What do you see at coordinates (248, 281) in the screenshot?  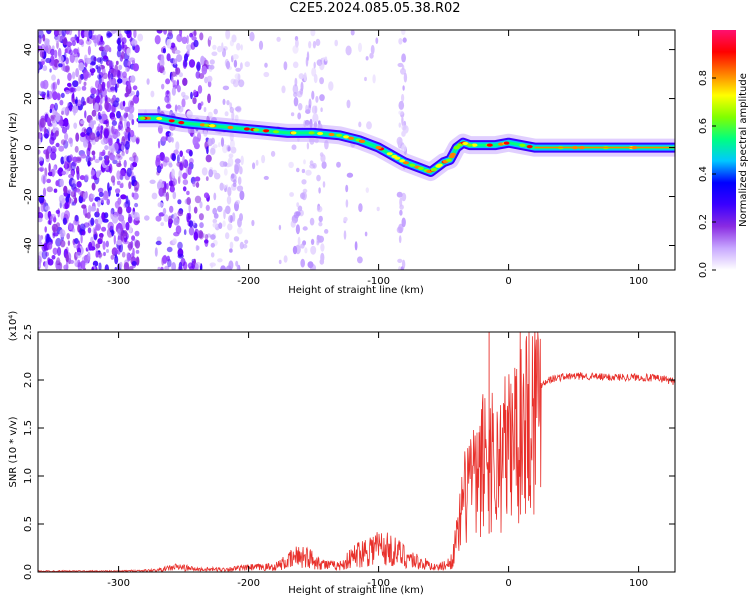 I see `x-tick-label: -200` at bounding box center [248, 281].